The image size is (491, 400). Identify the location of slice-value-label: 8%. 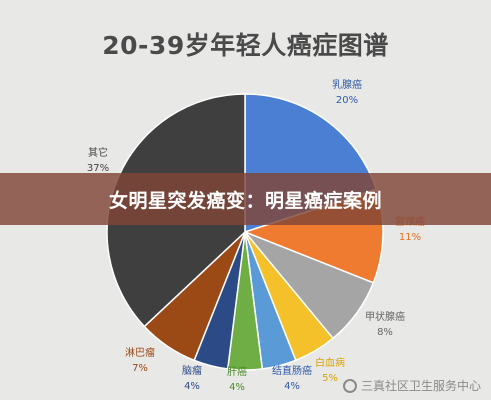
(385, 332).